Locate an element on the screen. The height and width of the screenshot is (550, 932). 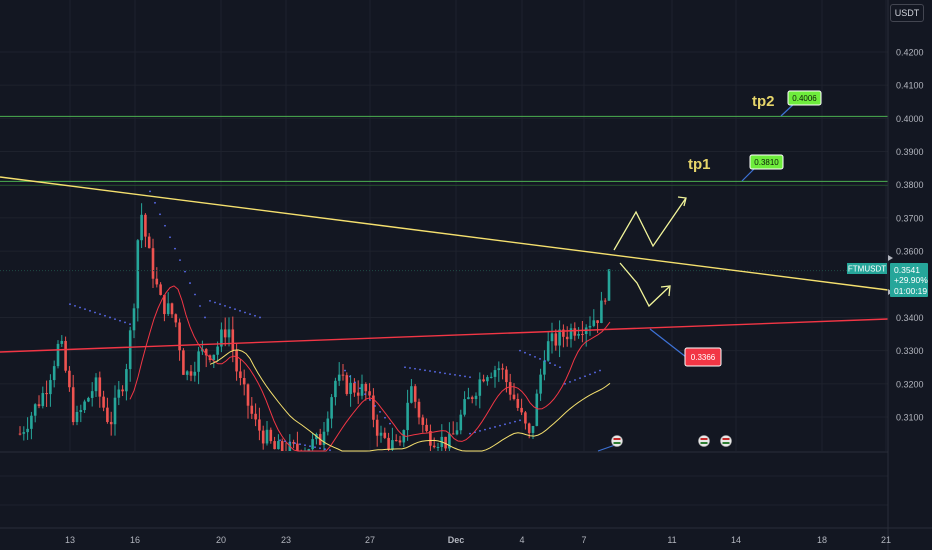
tp2-label: tp2 is located at coordinates (763, 101).